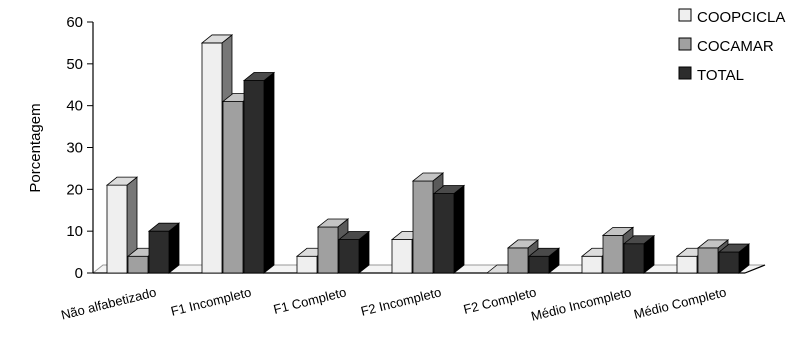 This screenshot has height=337, width=809. I want to click on legend: COOPCICLA COCAMAR TOTAL, so click(731, 46).